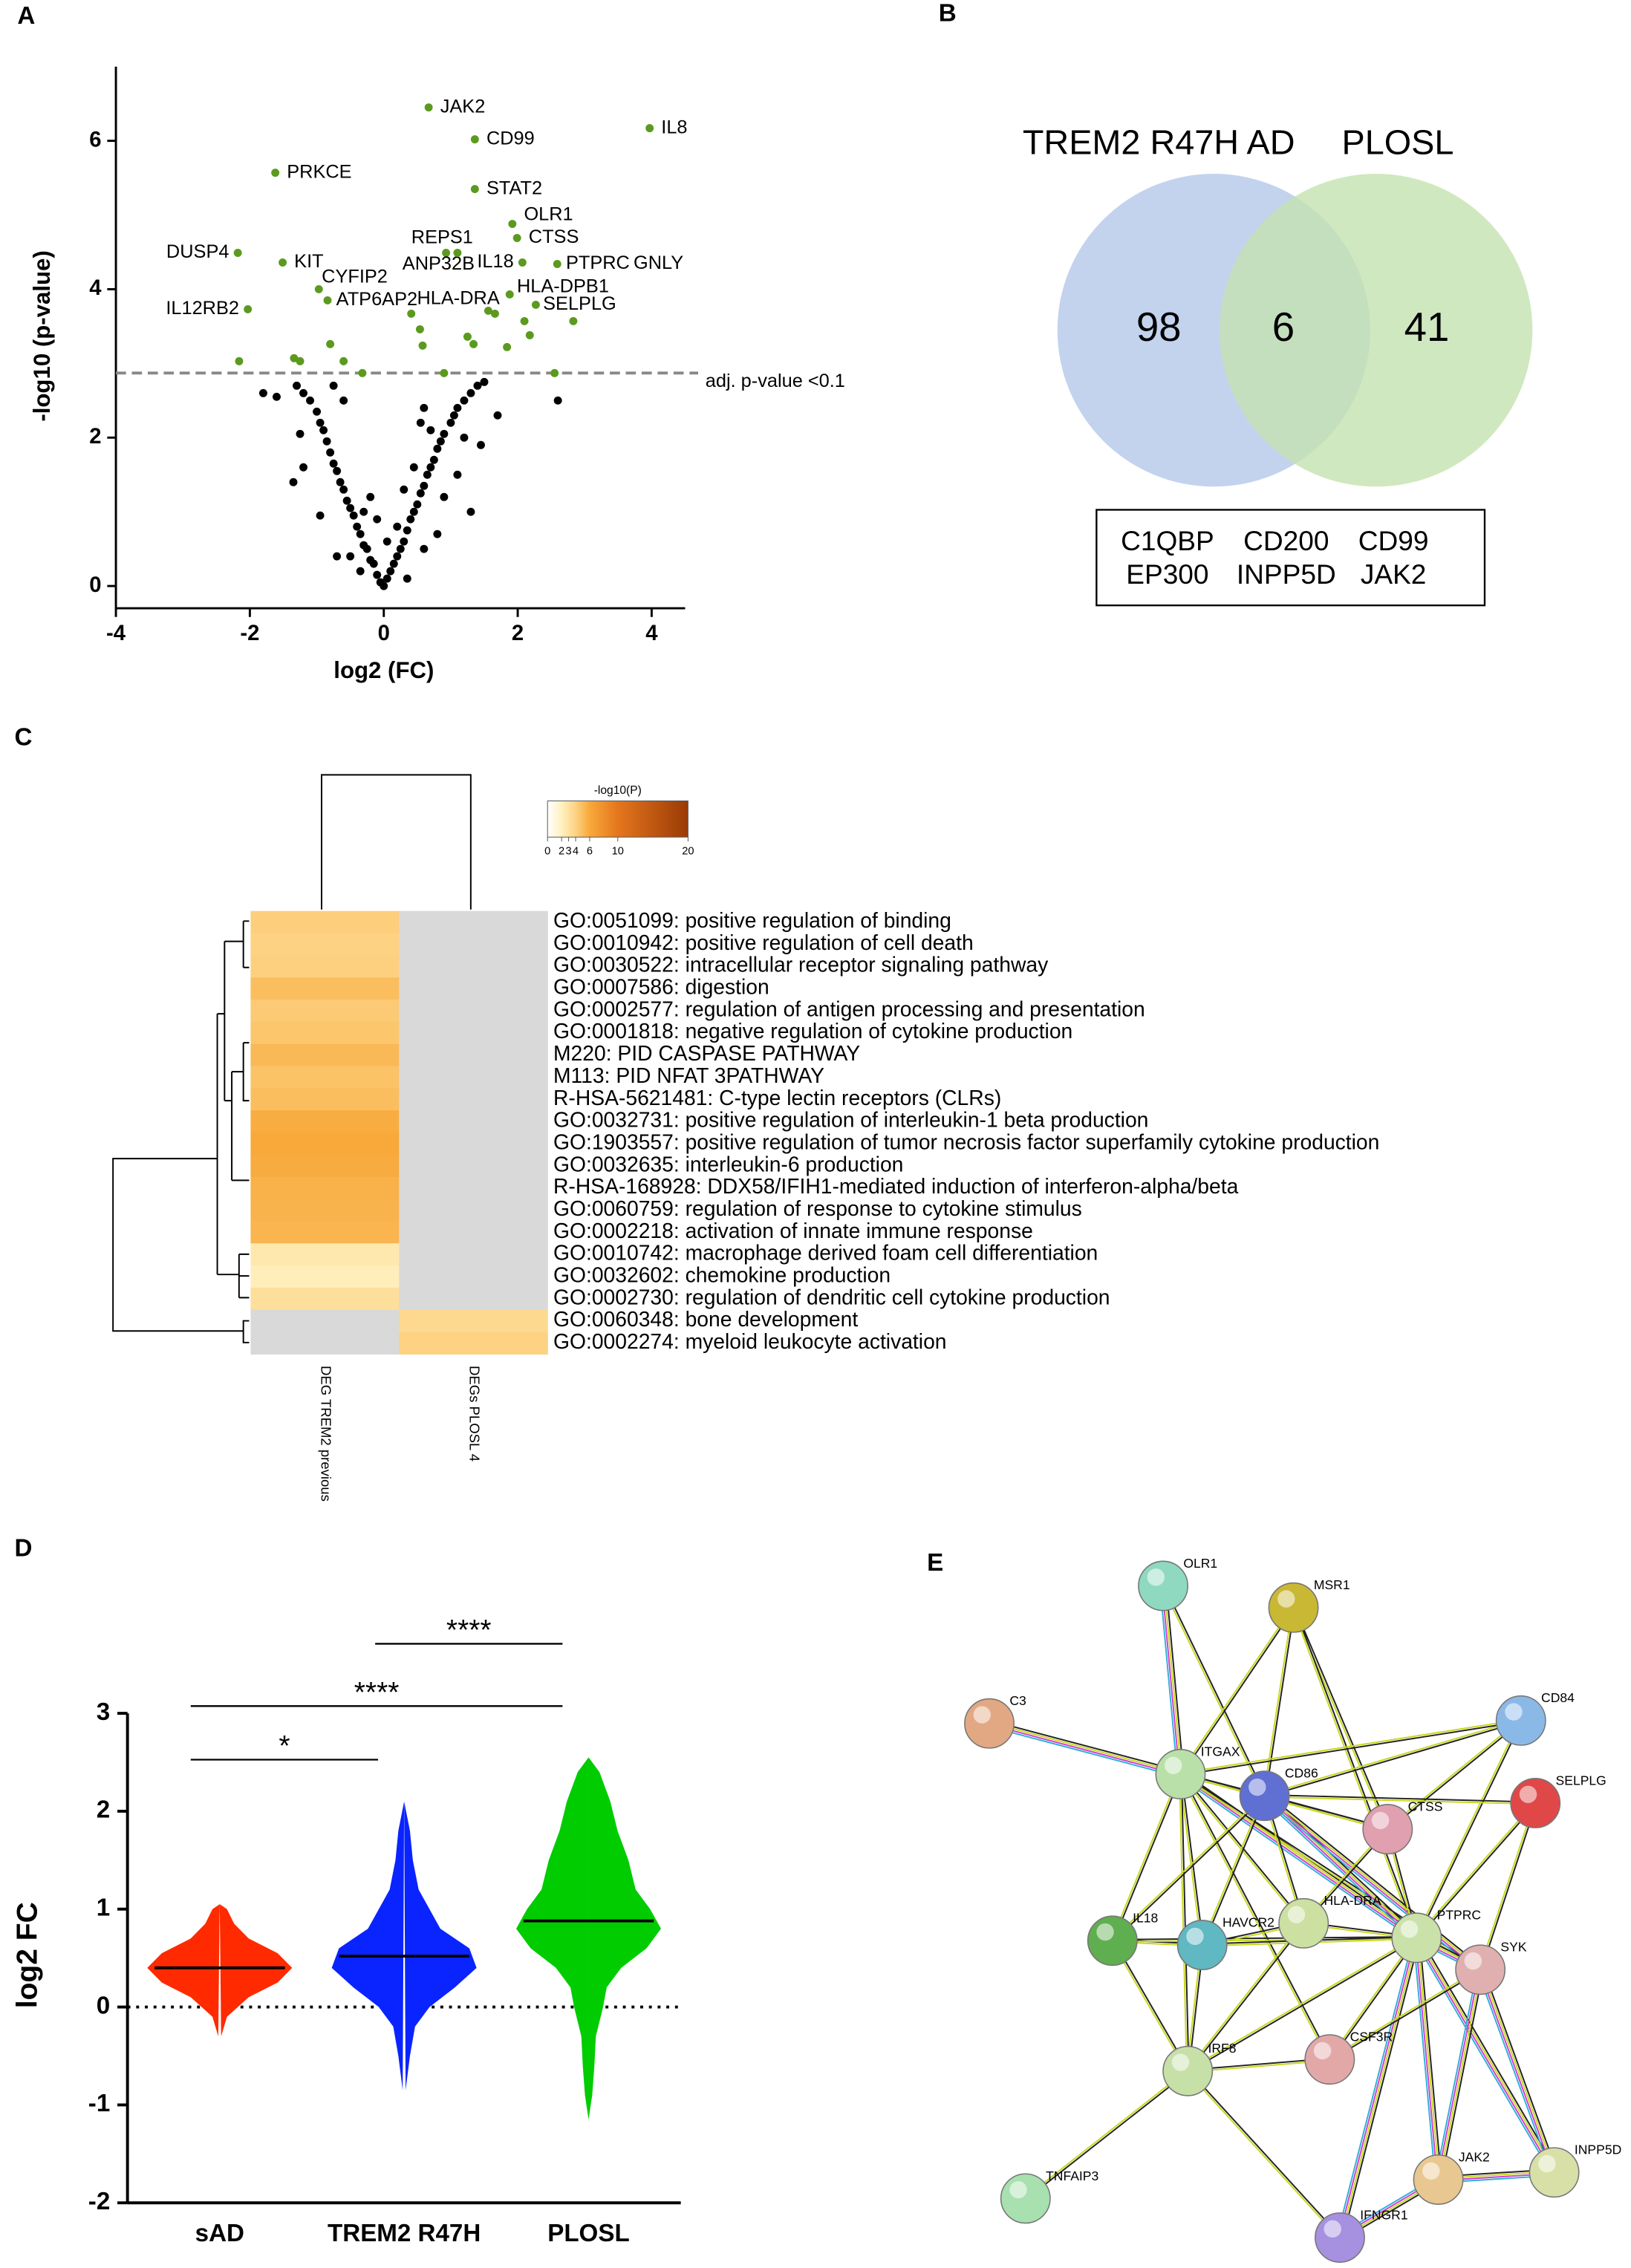 The height and width of the screenshot is (2268, 1631). What do you see at coordinates (1332, 1584) in the screenshot?
I see `node-label: MSR1` at bounding box center [1332, 1584].